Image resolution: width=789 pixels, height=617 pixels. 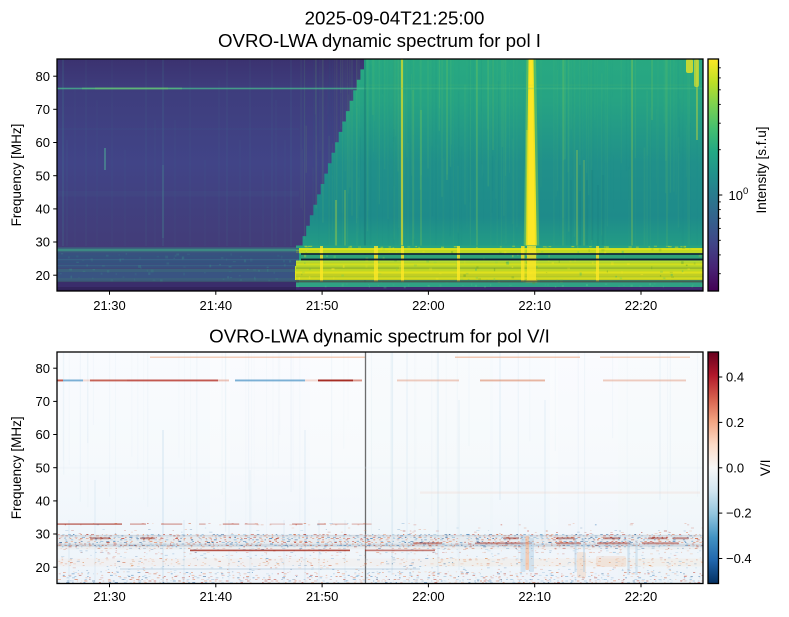 What do you see at coordinates (735, 422) in the screenshot?
I see `svg-text: 0.2` at bounding box center [735, 422].